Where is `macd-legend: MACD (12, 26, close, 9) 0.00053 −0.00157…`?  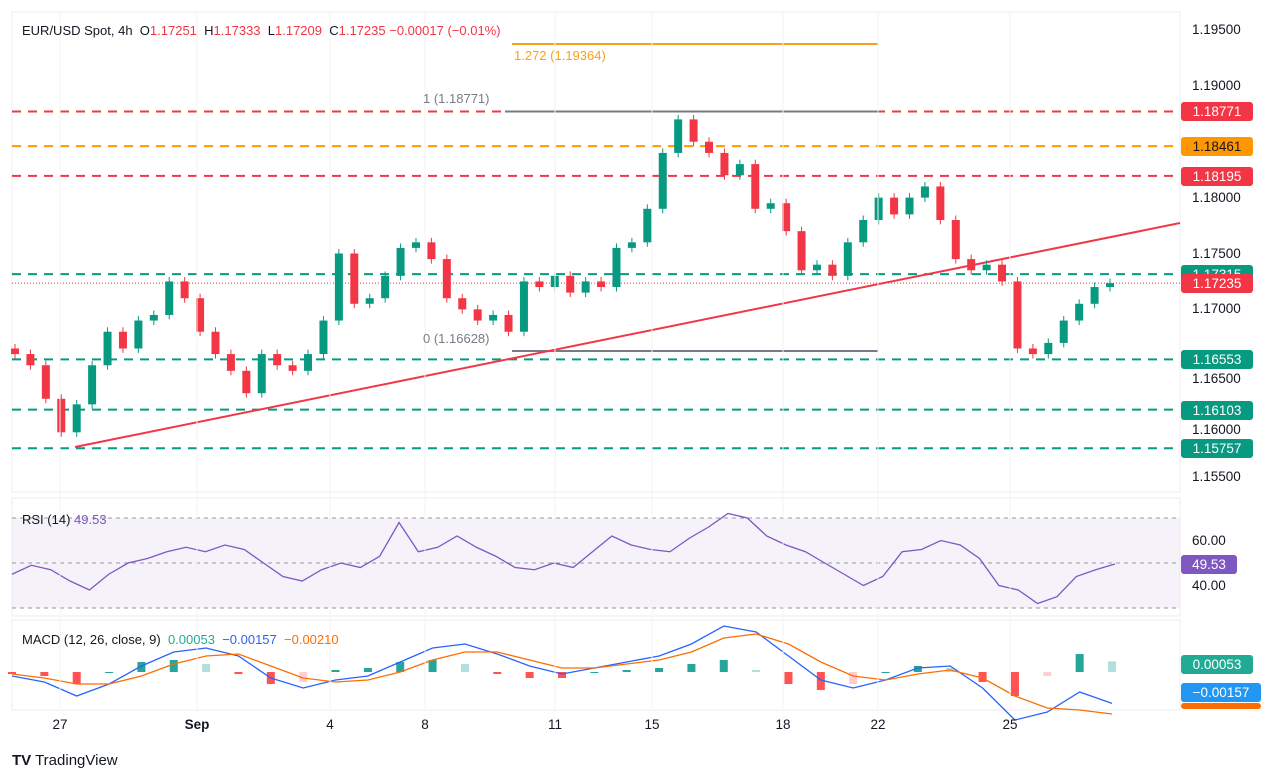
macd-legend: MACD (12, 26, close, 9) 0.00053 −0.00157… is located at coordinates (180, 639).